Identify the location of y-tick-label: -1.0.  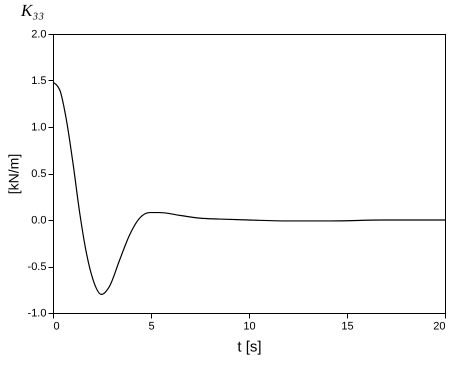
(37, 314).